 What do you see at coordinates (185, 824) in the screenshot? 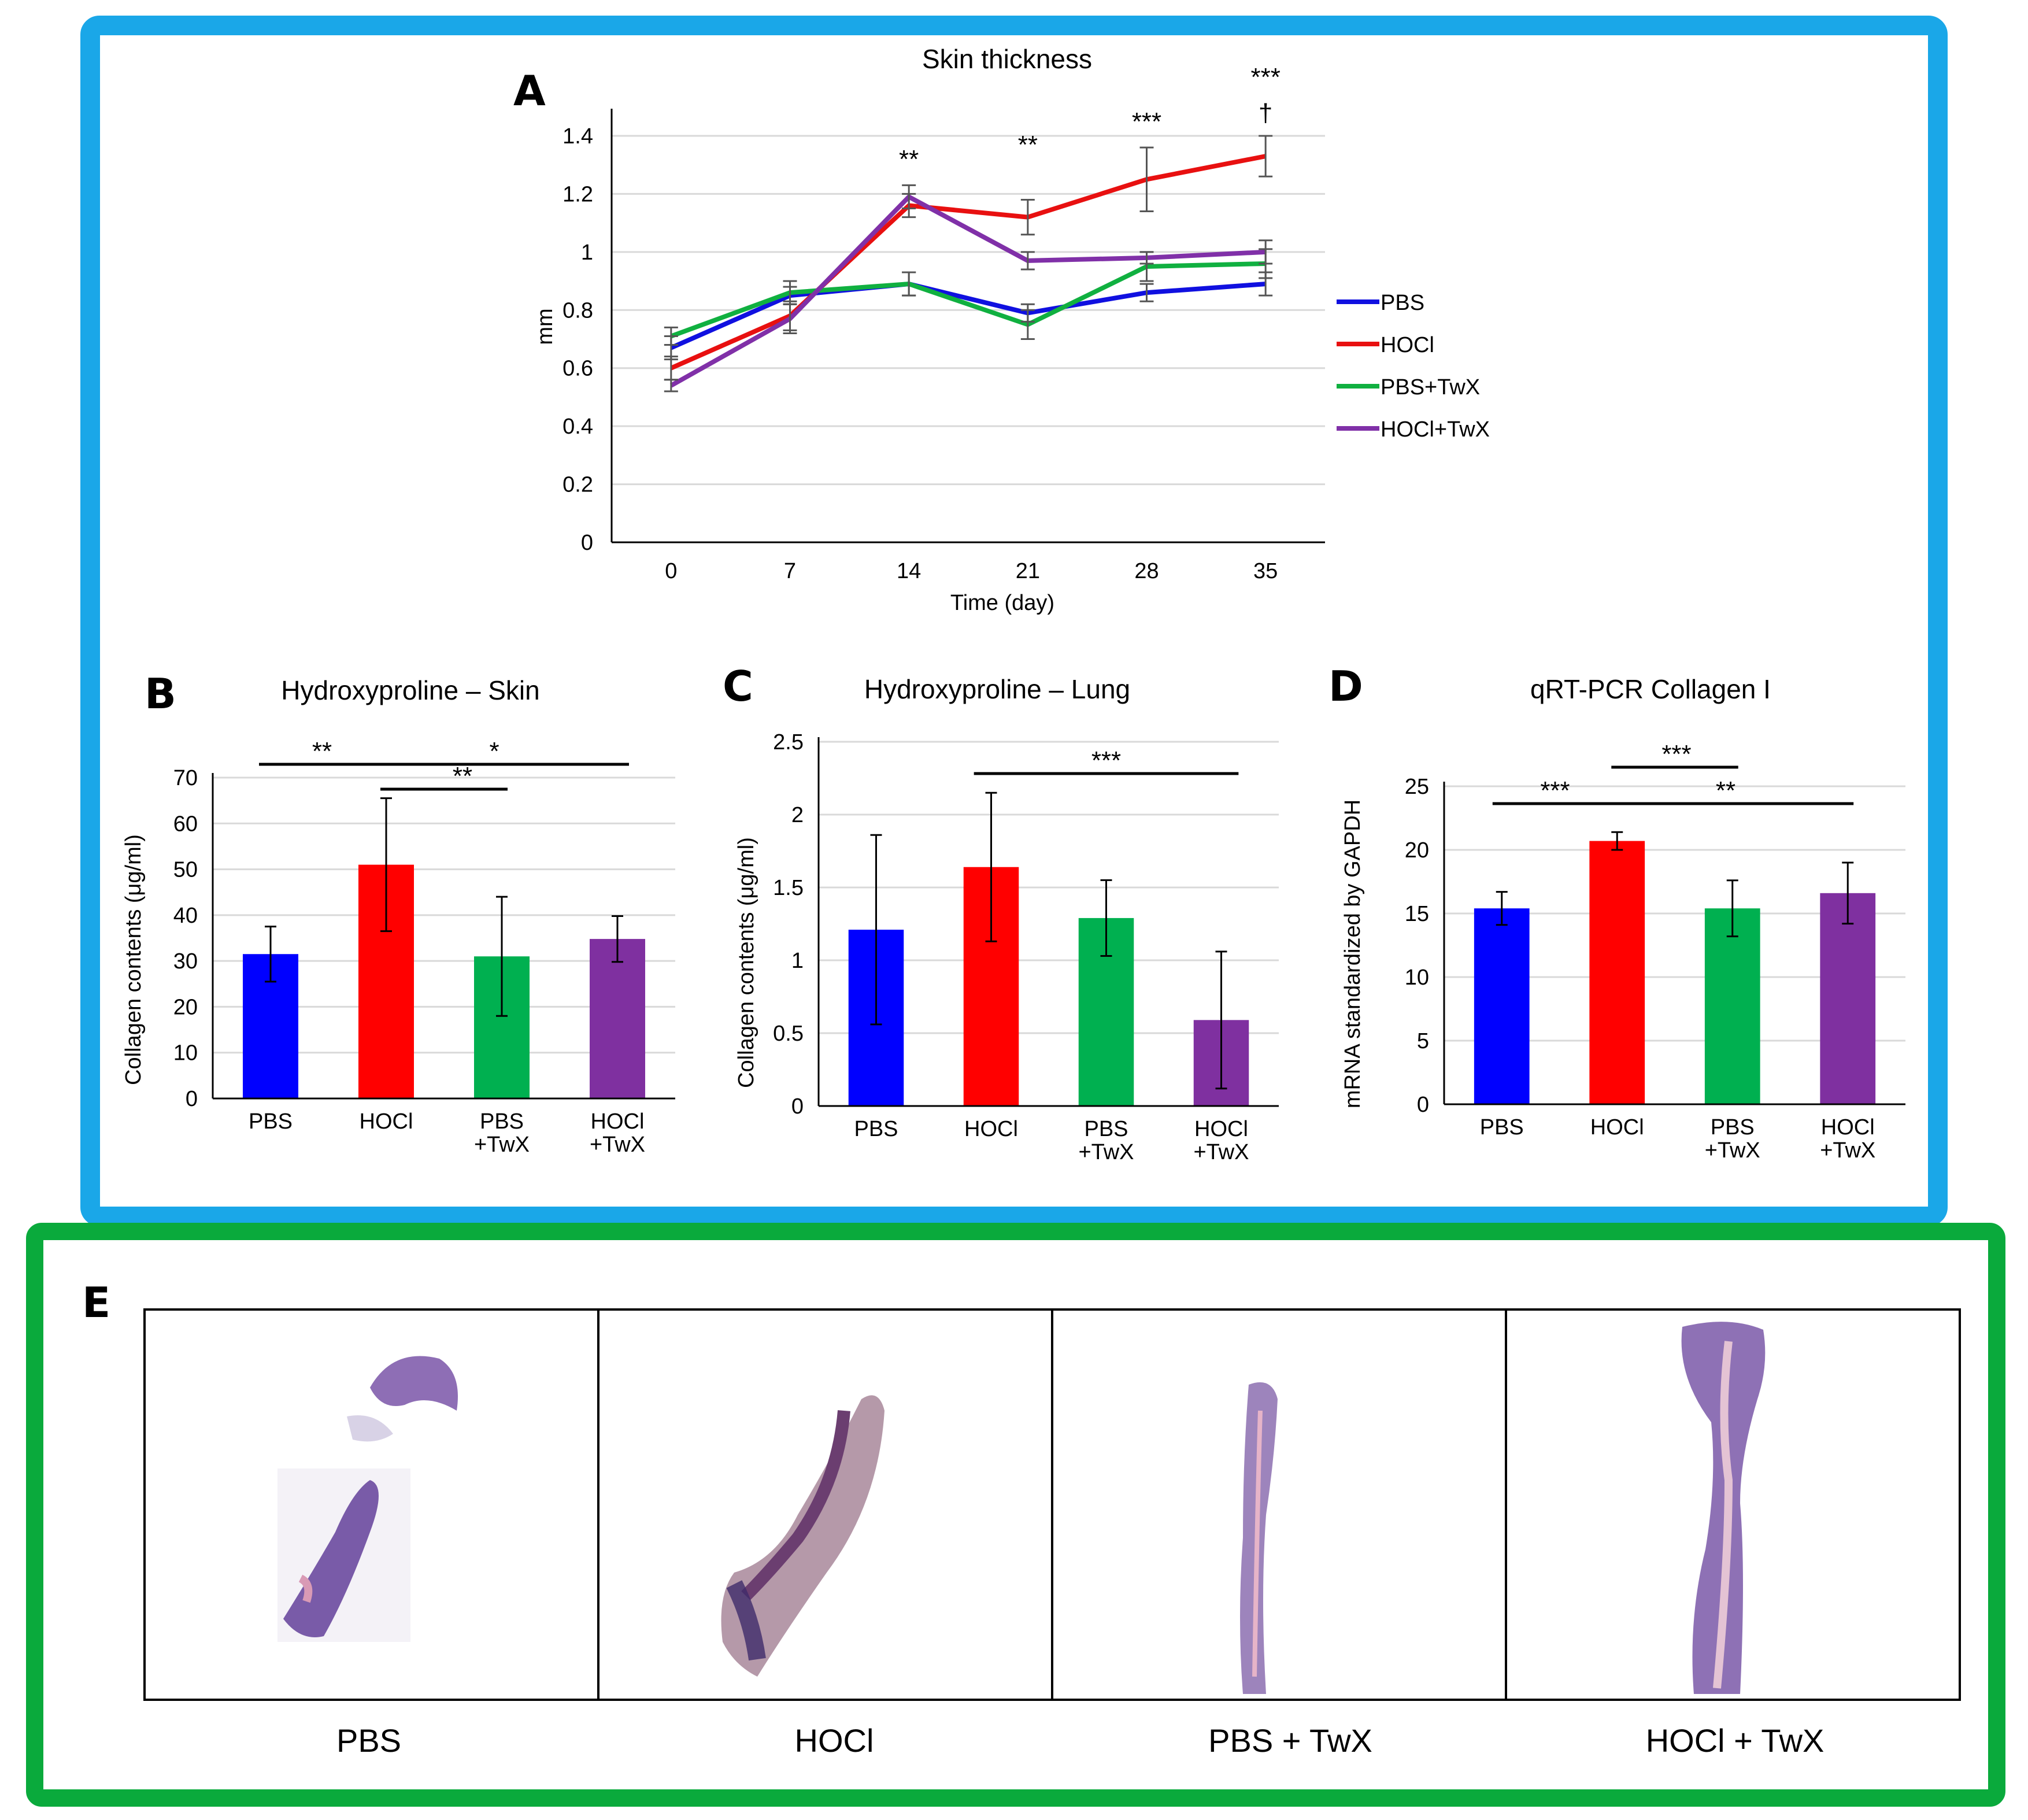
I see `panel-b-y-tick: 60` at bounding box center [185, 824].